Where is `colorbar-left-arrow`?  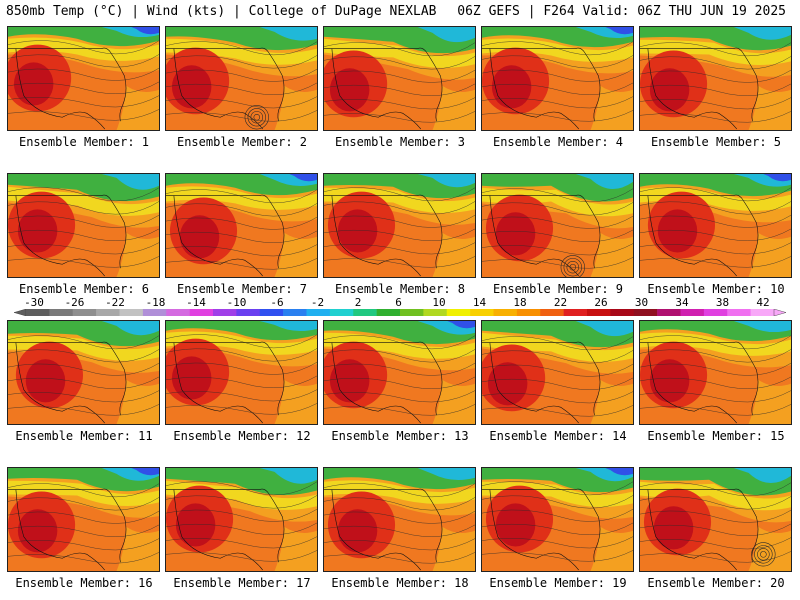
colorbar-left-arrow is located at coordinates (20, 312).